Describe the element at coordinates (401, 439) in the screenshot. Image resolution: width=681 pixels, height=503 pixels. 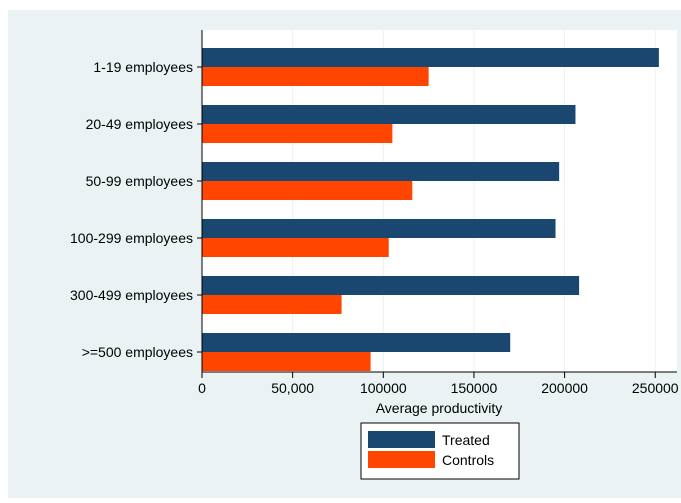
I see `legend-swatch-treated` at that location.